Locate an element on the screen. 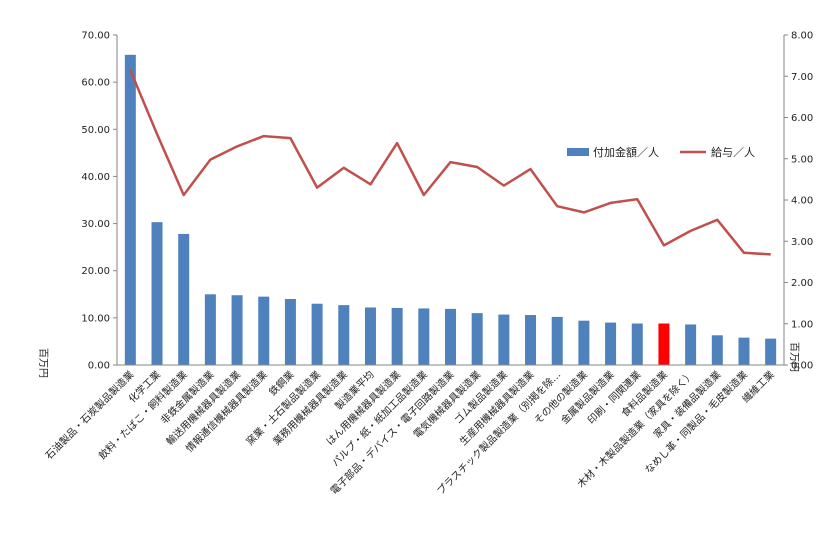 This screenshot has height=536, width=832. right-tick-label: 8.00 is located at coordinates (802, 36).